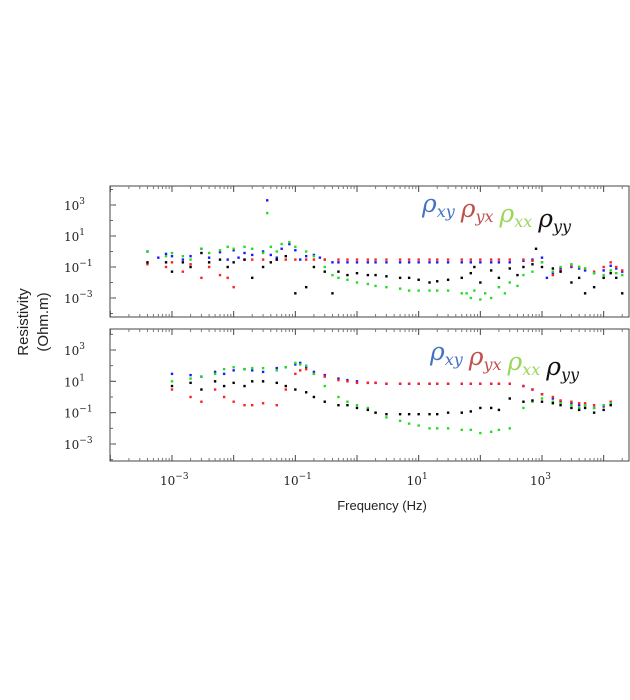 The image size is (630, 700). Describe the element at coordinates (385, 250) in the screenshot. I see `top-panel-points` at that location.